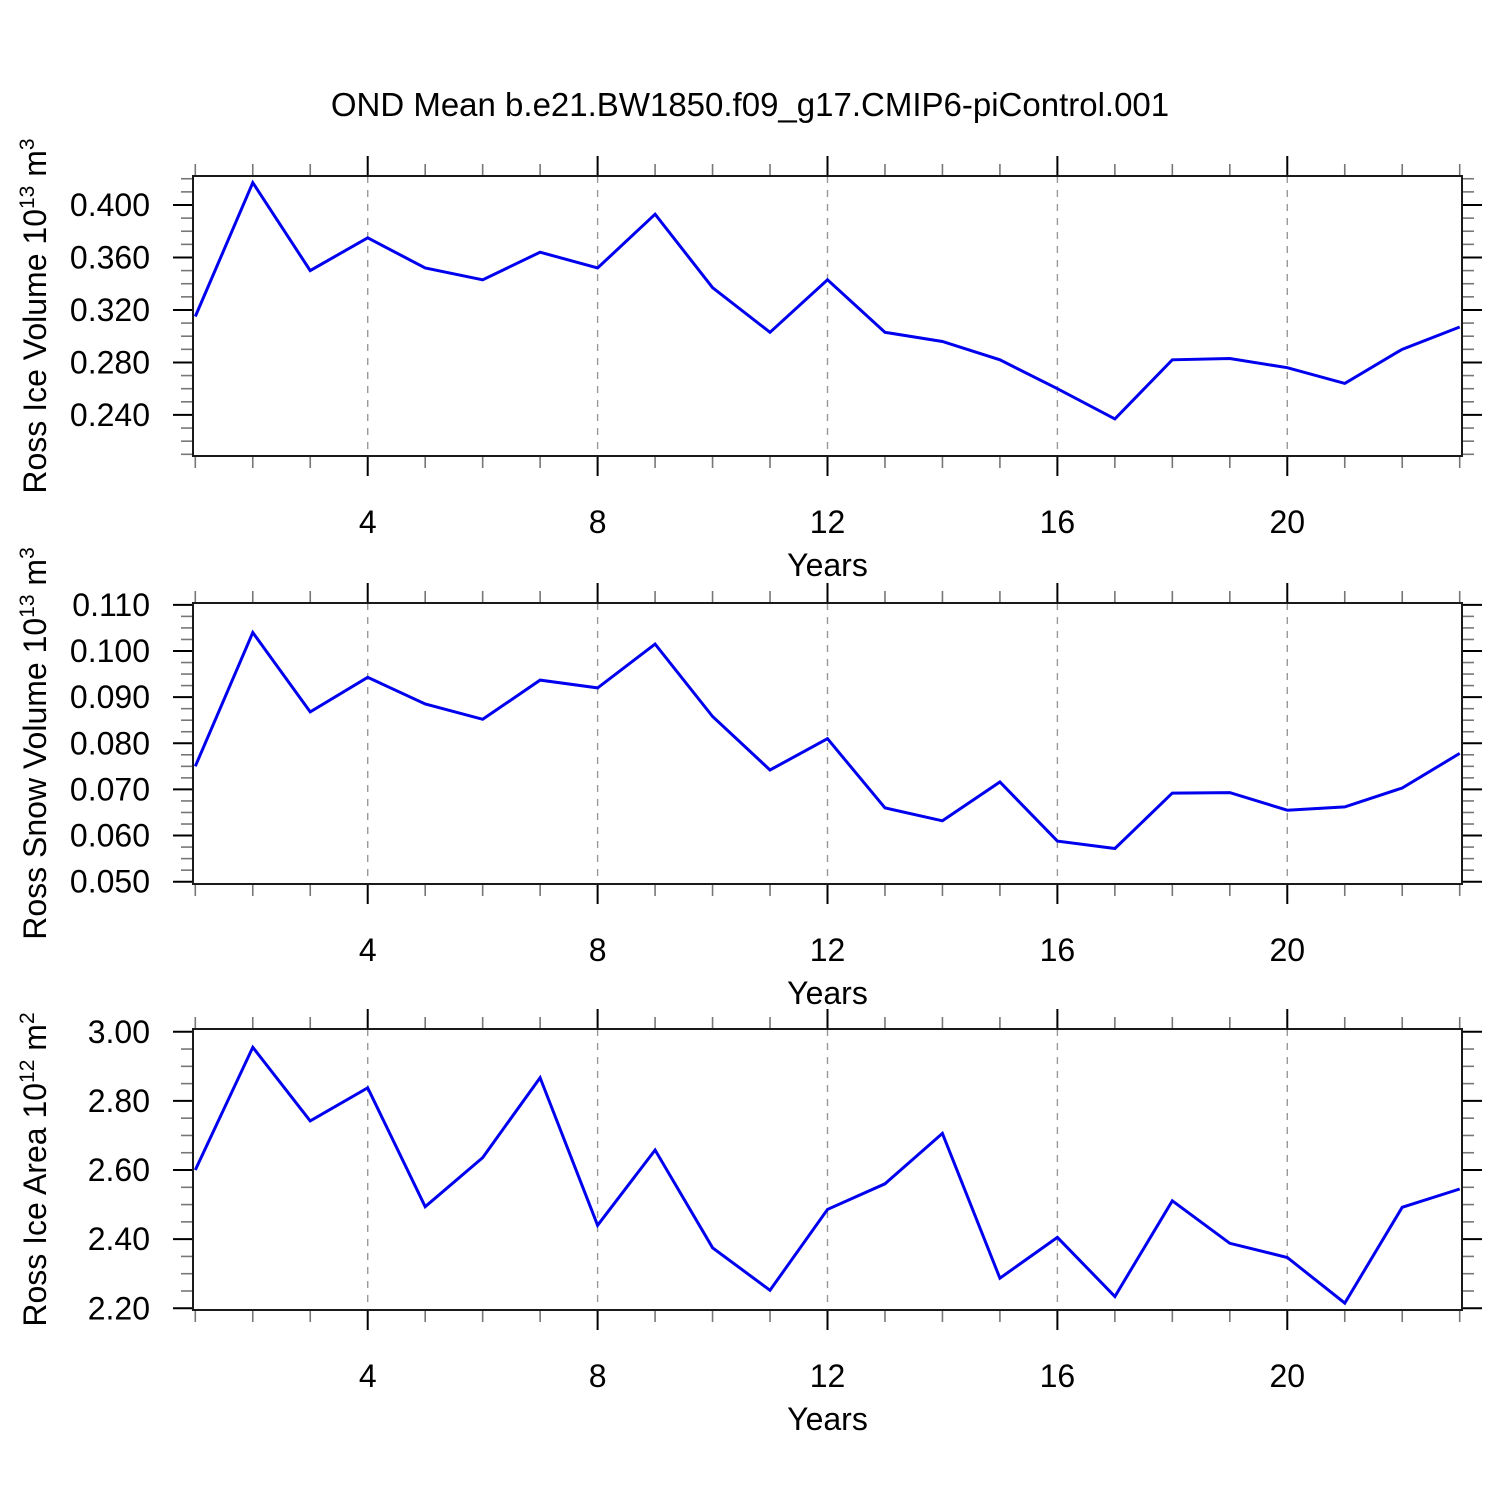  I want to click on ross-ice-area-line, so click(827, 1175).